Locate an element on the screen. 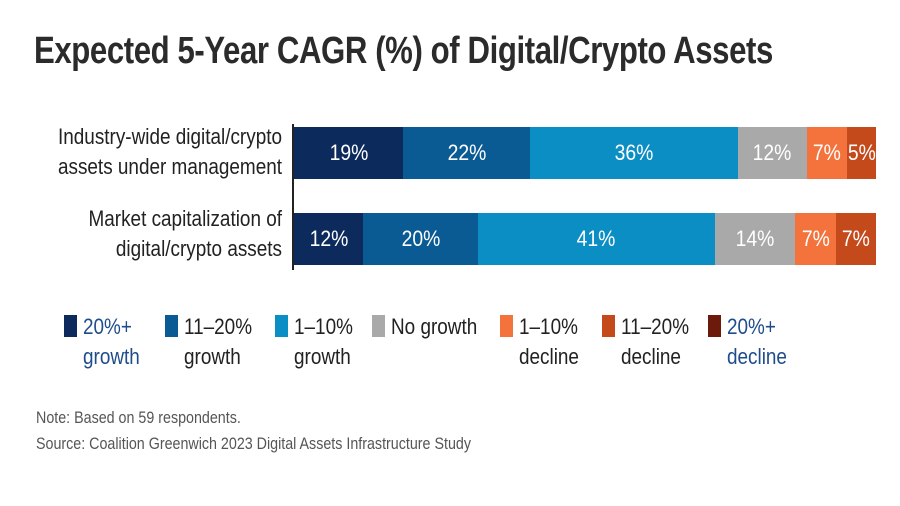 This screenshot has width=900, height=506. legend-item: 20%+ decline is located at coordinates (752, 342).